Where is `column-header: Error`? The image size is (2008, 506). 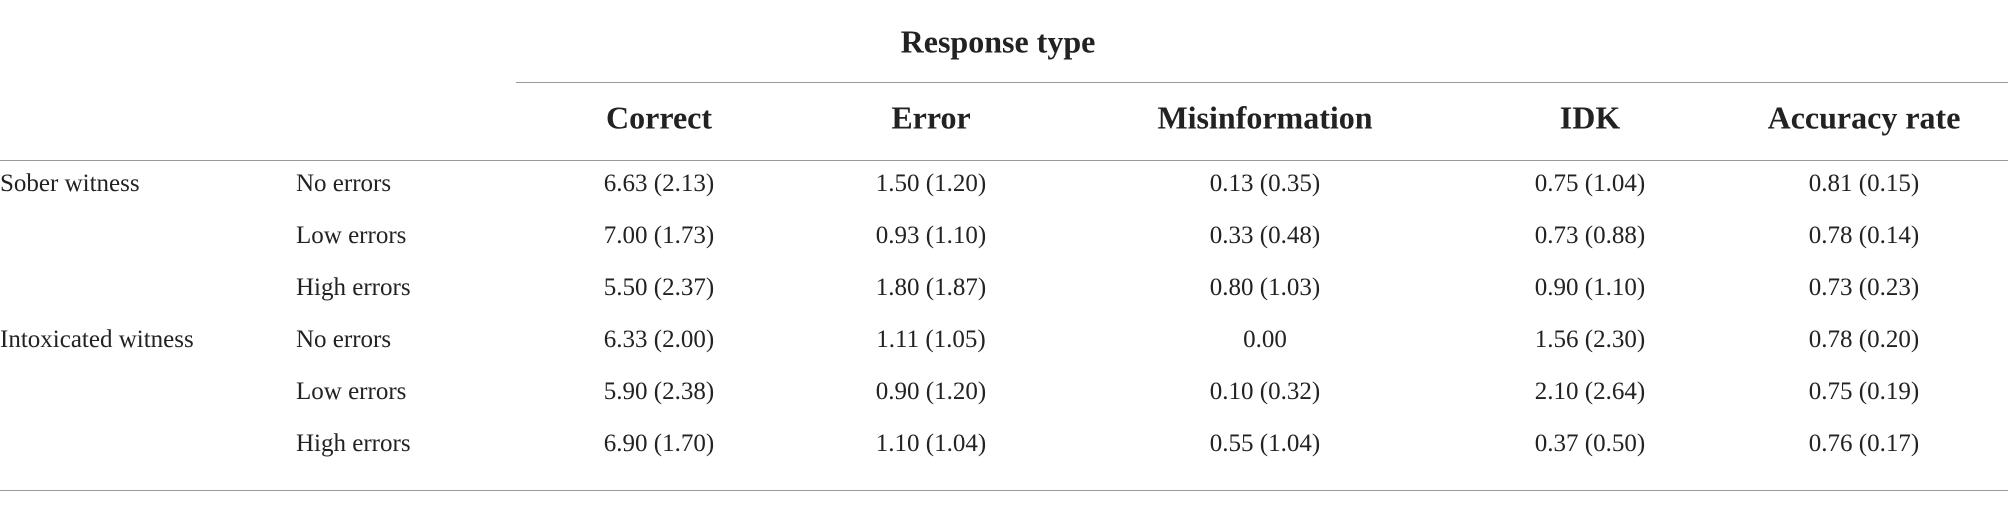 column-header: Error is located at coordinates (931, 117).